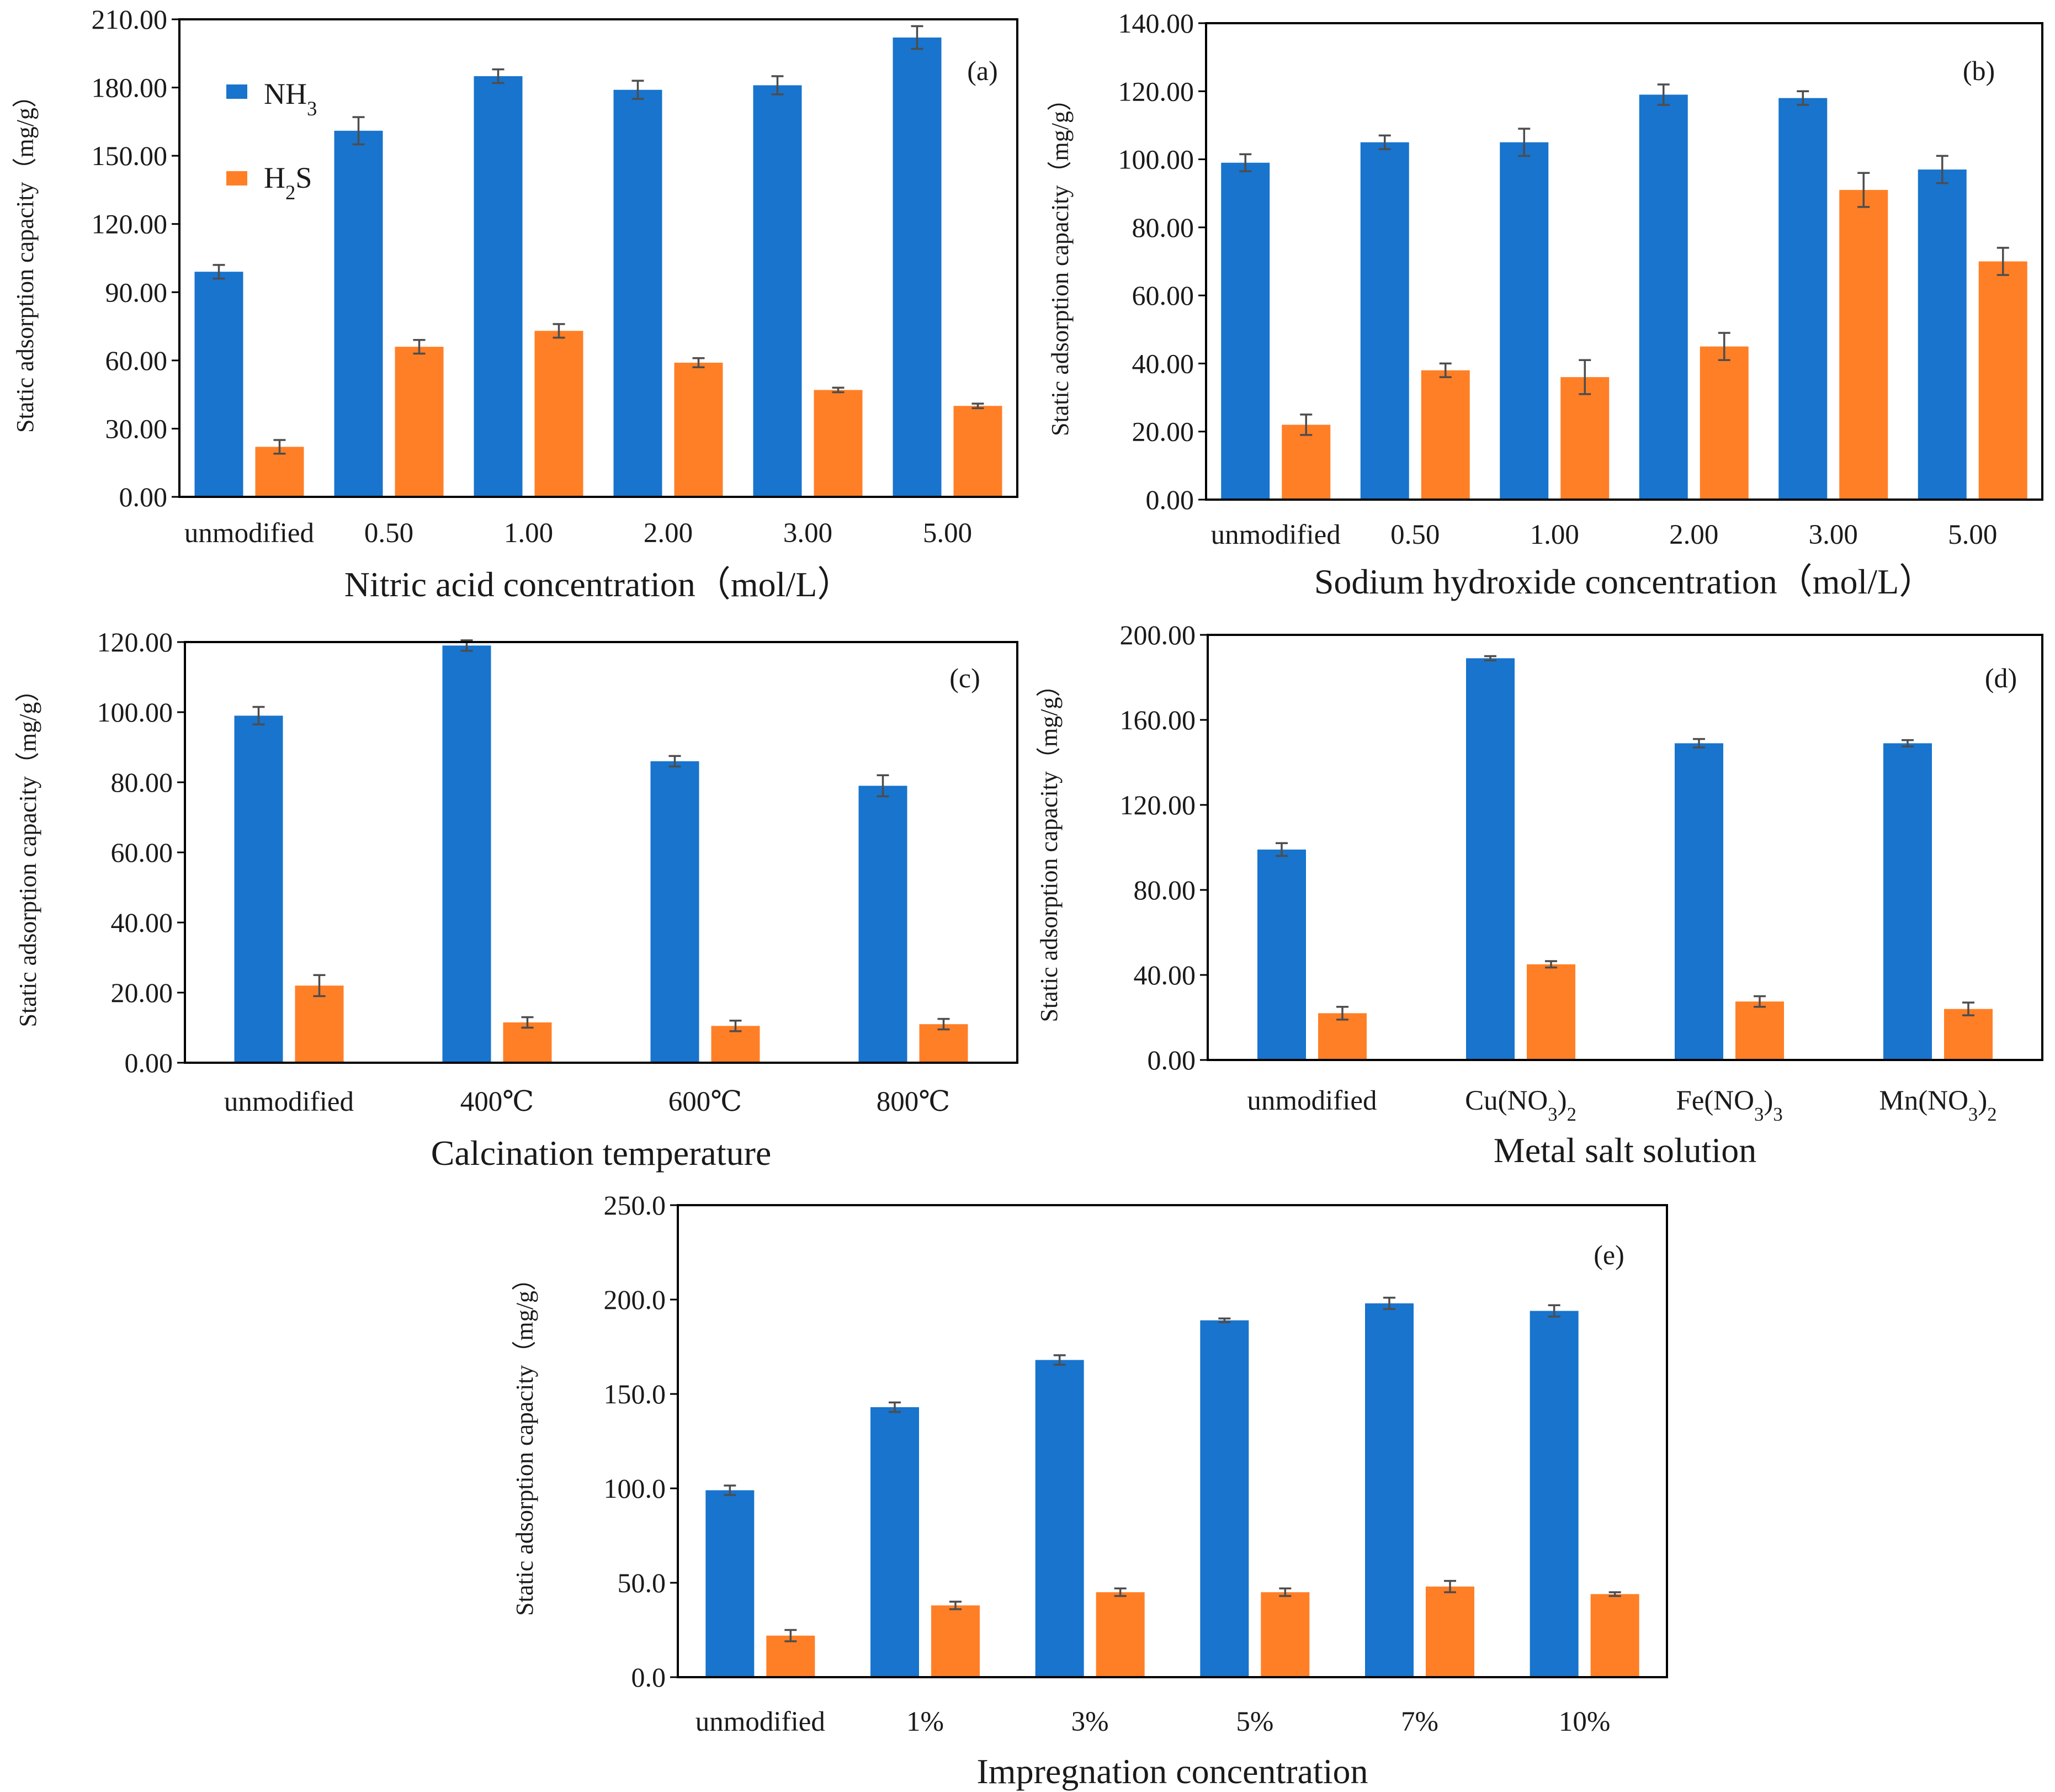  I want to click on legend: NH3 H2S, so click(271, 140).